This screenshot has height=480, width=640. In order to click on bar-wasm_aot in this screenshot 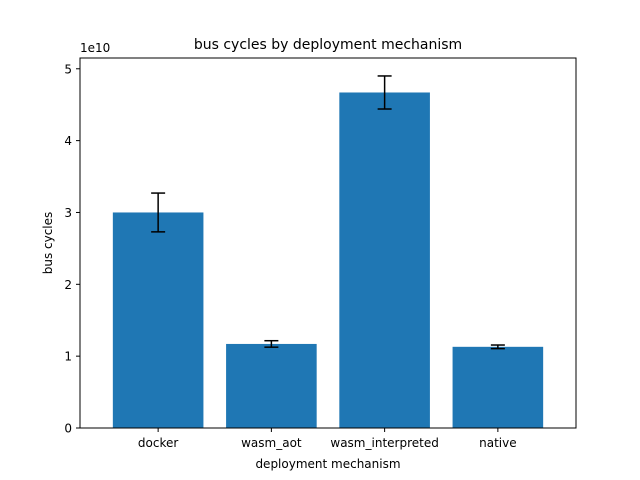, I will do `click(271, 385)`.